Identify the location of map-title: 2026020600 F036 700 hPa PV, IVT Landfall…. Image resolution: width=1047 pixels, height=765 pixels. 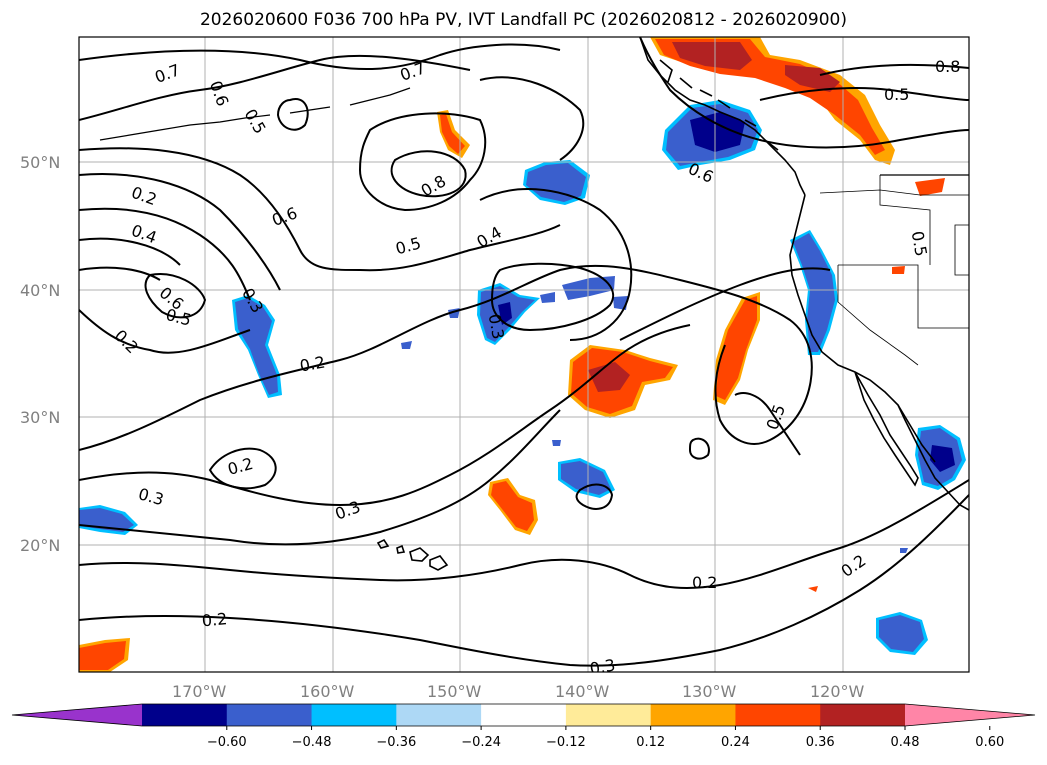
(523, 20).